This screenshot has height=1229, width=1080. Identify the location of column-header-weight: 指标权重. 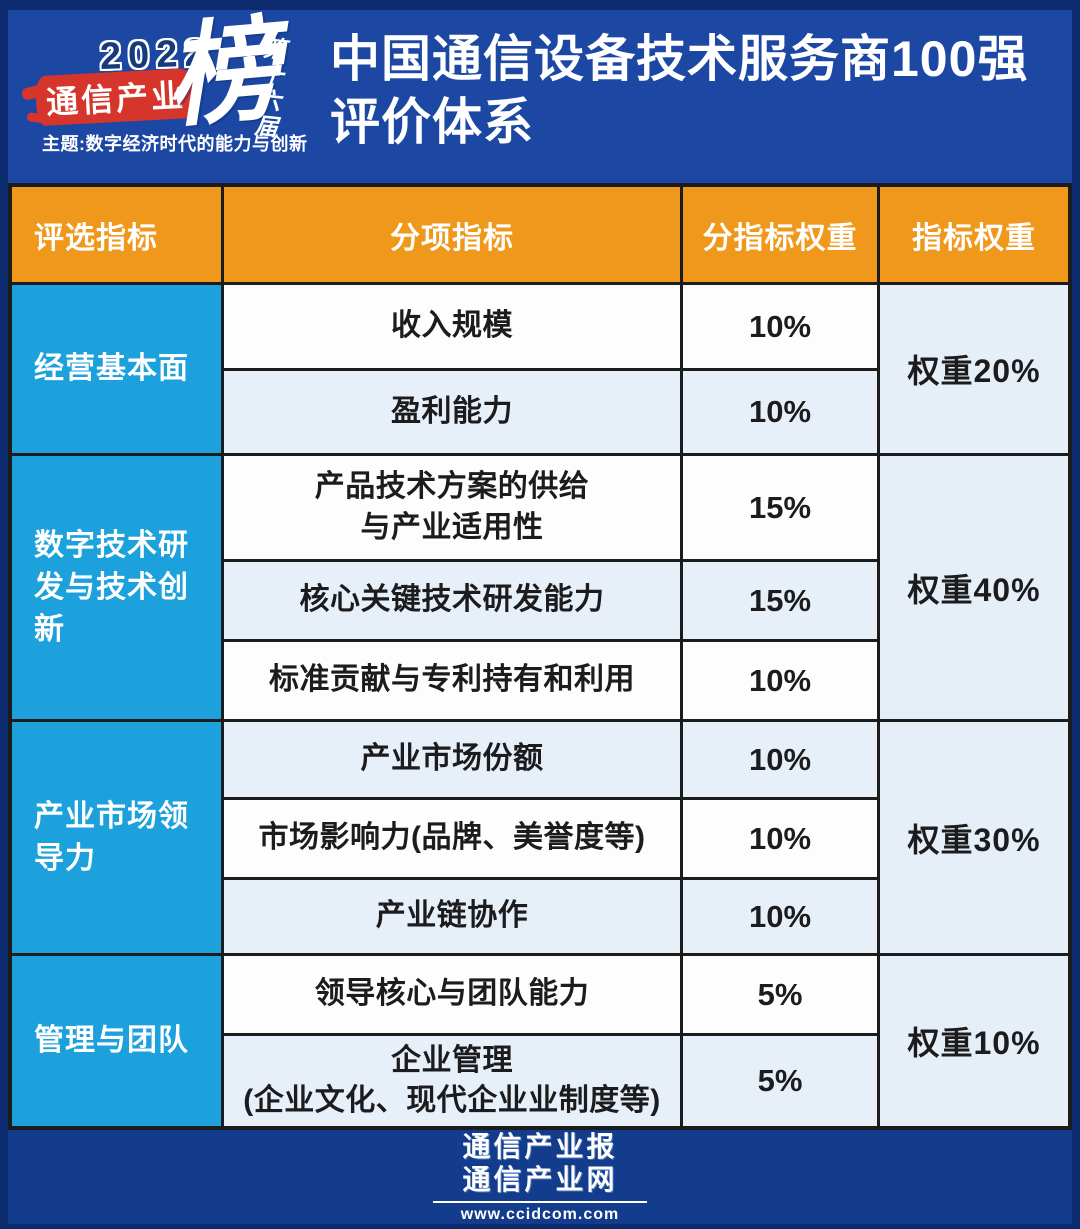
(974, 234).